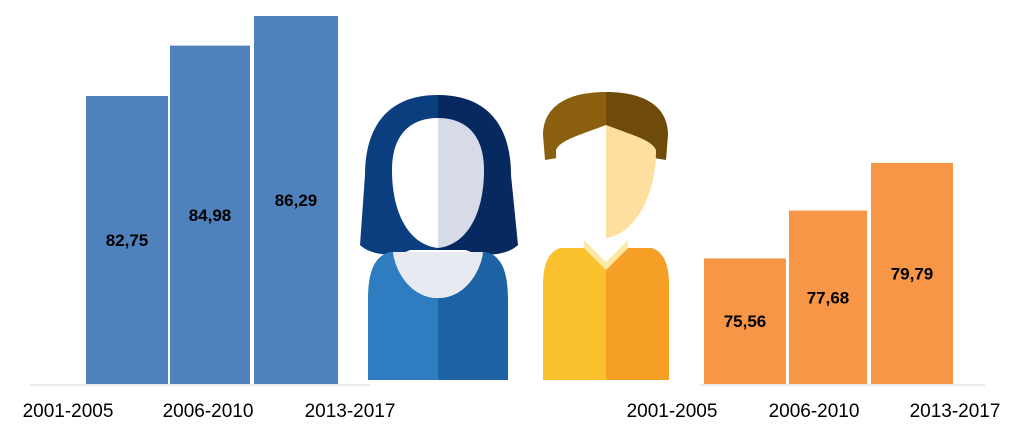 The image size is (1019, 424). I want to click on value-label: 75,56, so click(745, 321).